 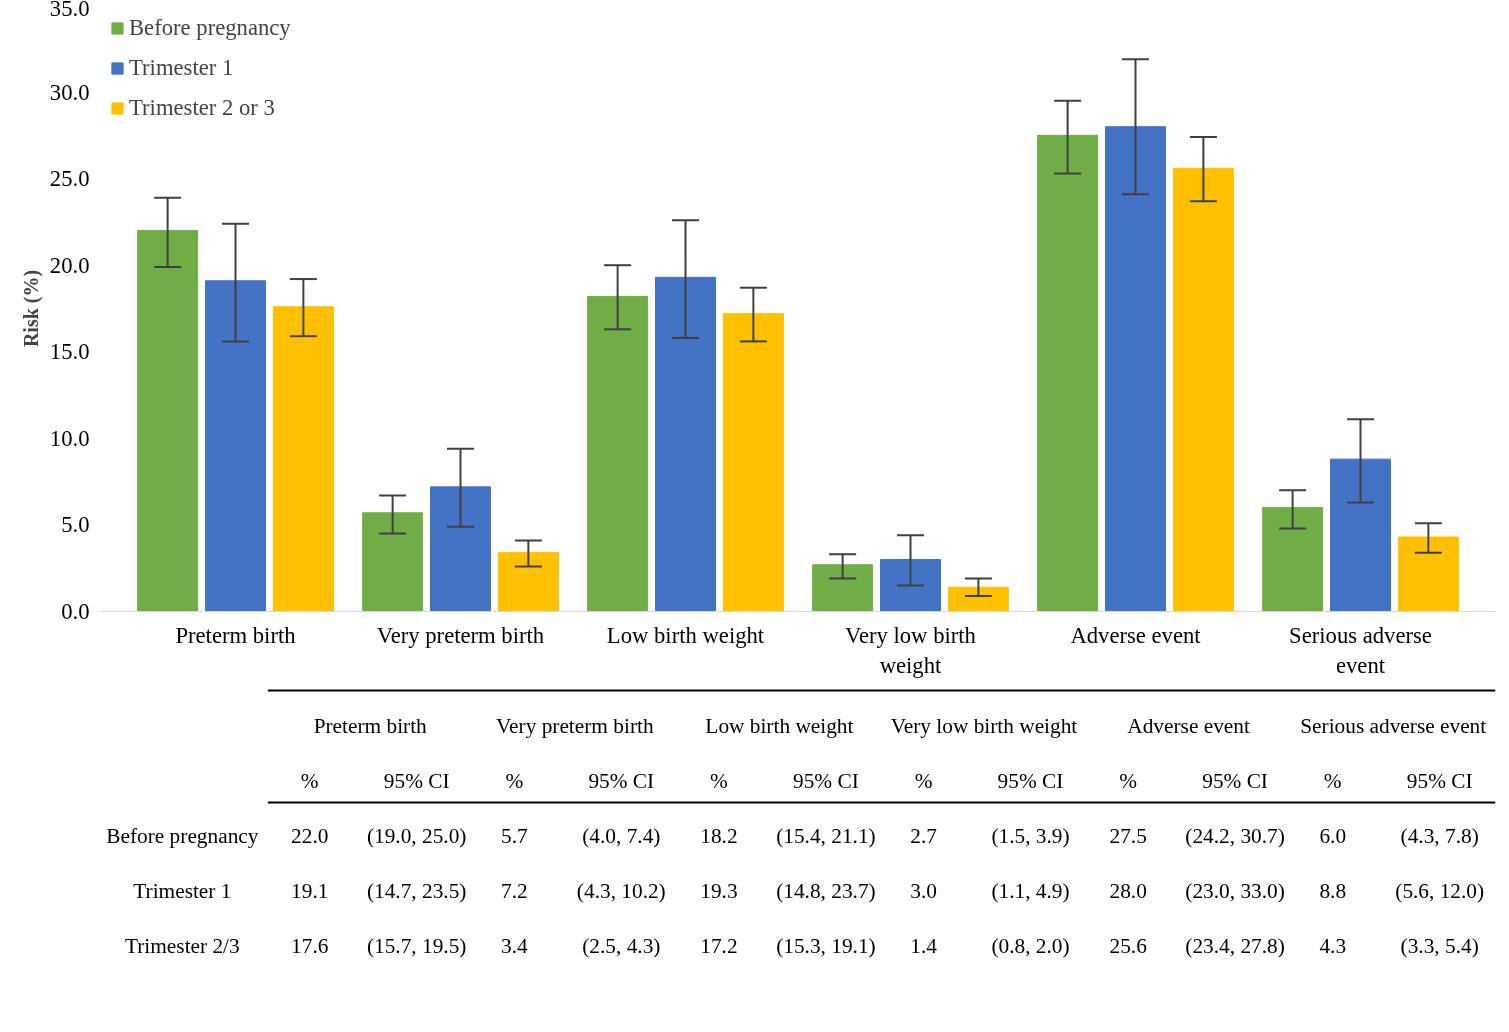 What do you see at coordinates (75, 611) in the screenshot?
I see `y-tick-label: 0.0` at bounding box center [75, 611].